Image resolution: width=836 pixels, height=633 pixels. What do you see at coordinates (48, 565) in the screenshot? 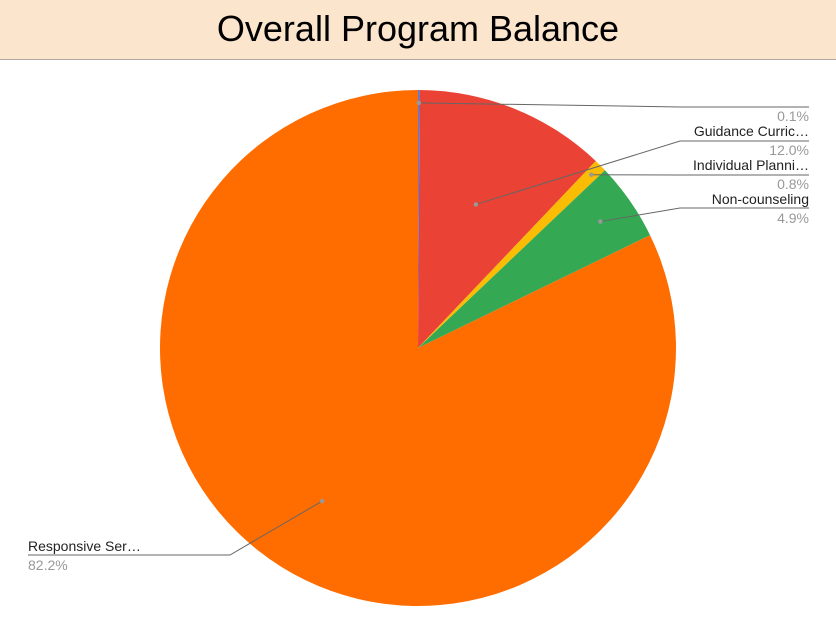
I see `slice-value-label-4: 82.2%` at bounding box center [48, 565].